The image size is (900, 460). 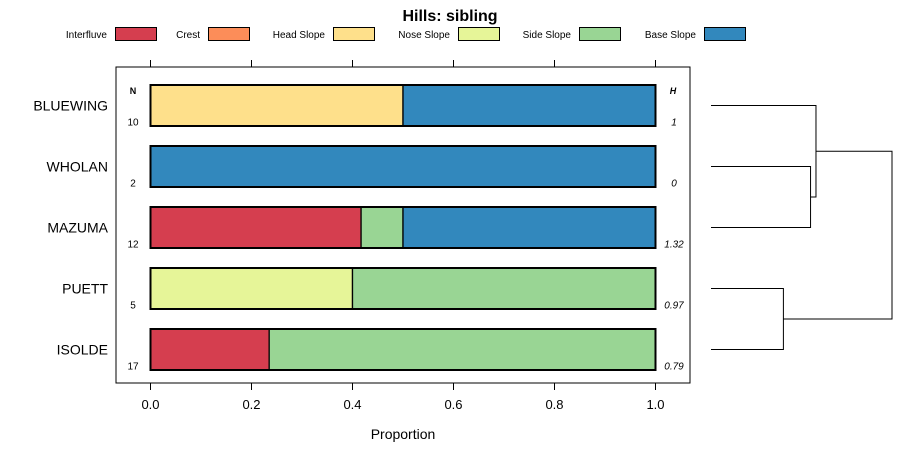 What do you see at coordinates (382, 227) in the screenshot?
I see `bar-mazuma-side-slope` at bounding box center [382, 227].